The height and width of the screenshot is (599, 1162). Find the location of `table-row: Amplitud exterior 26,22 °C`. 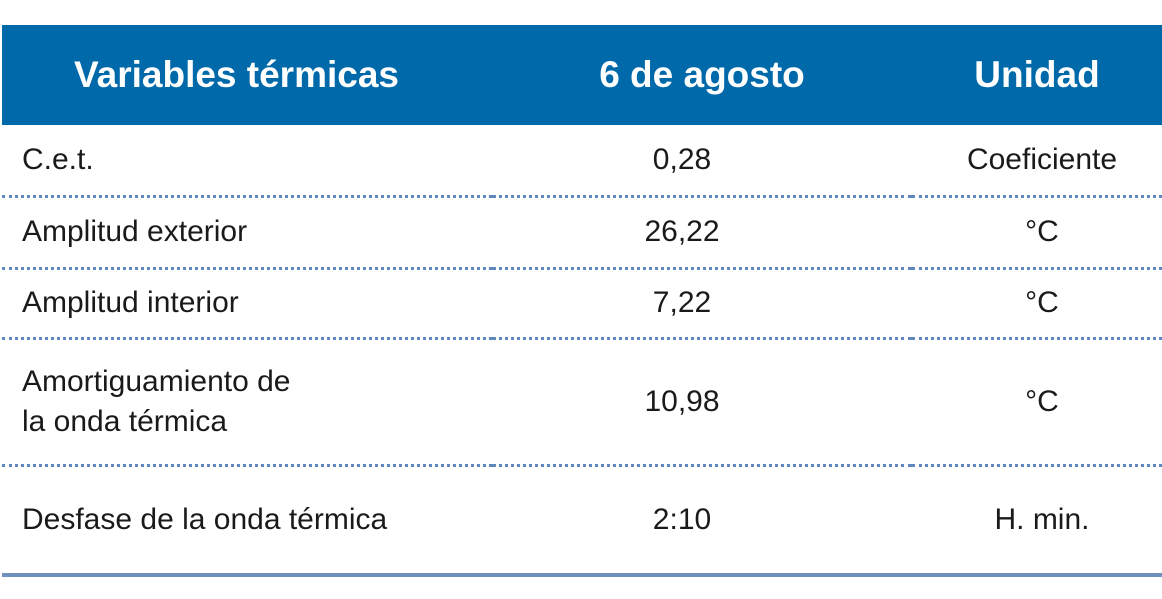

table-row: Amplitud exterior 26,22 °C is located at coordinates (582, 232).